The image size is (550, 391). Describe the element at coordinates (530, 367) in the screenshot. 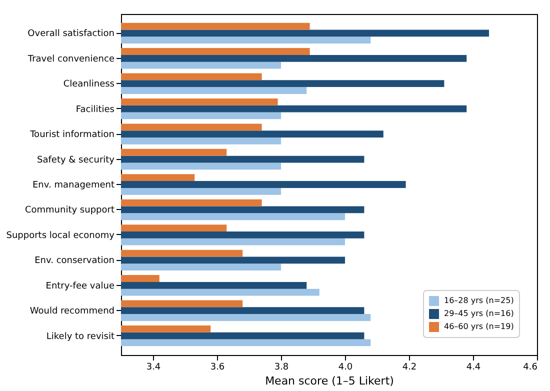

I see `x-tick-label: 4.6` at that location.